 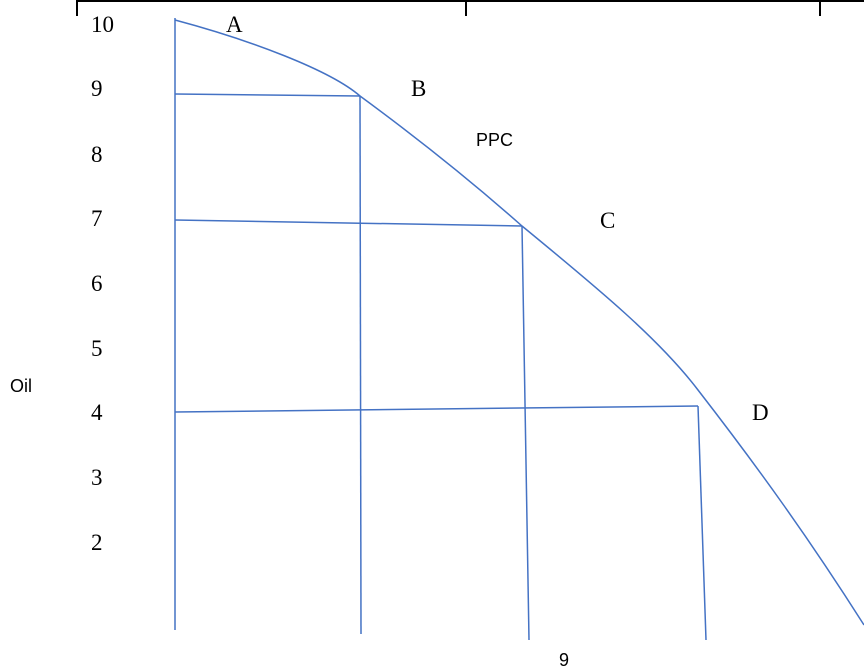 What do you see at coordinates (470, 8) in the screenshot?
I see `table-border` at bounding box center [470, 8].